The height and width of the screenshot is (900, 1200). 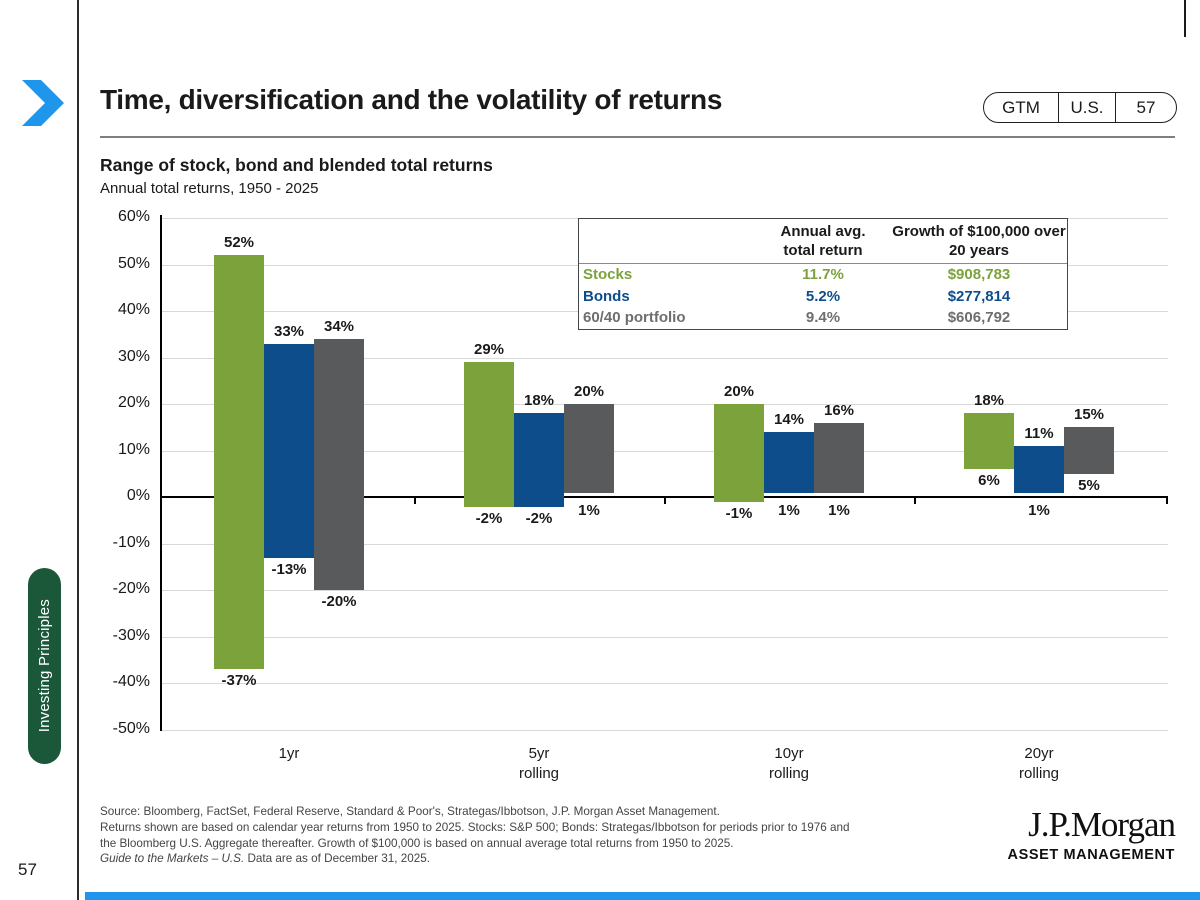 I want to click on chevron-right-icon, so click(x=43, y=103).